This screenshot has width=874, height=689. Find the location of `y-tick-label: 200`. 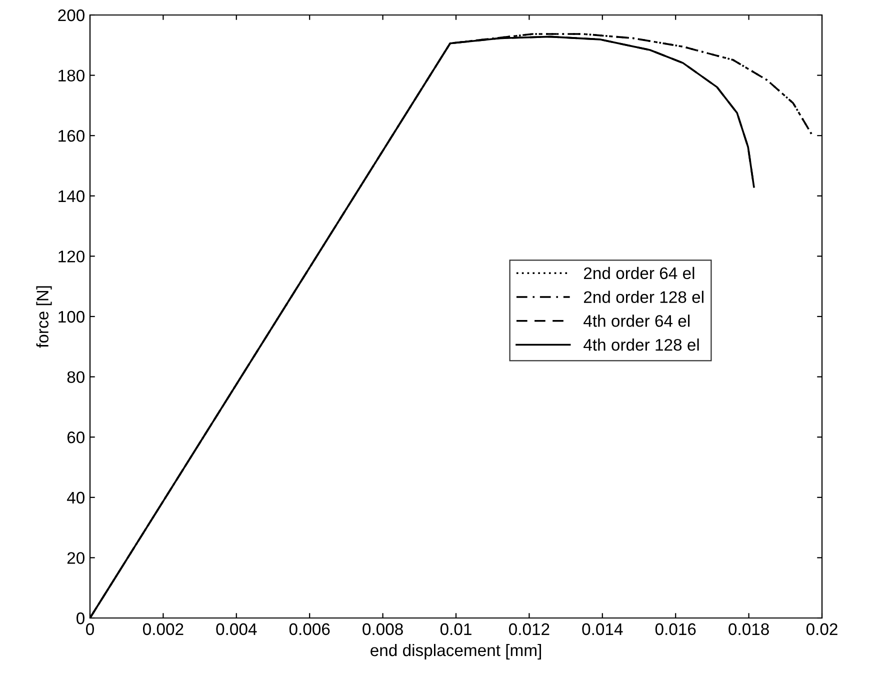

y-tick-label: 200 is located at coordinates (71, 15).